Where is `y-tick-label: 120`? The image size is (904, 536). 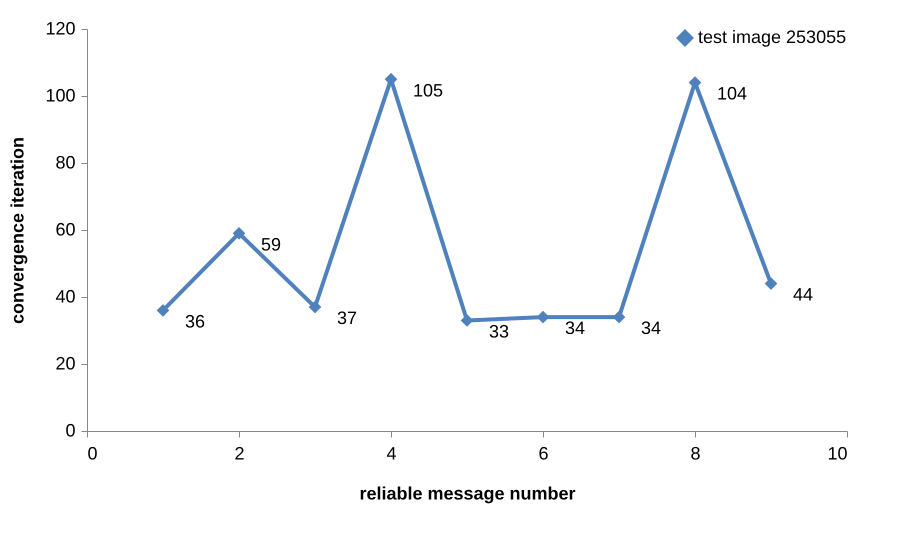
y-tick-label: 120 is located at coordinates (60, 28).